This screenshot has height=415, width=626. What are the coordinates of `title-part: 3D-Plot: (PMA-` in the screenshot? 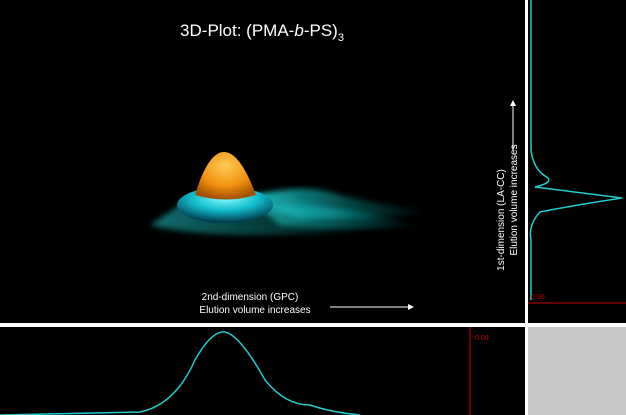 It's located at (237, 30).